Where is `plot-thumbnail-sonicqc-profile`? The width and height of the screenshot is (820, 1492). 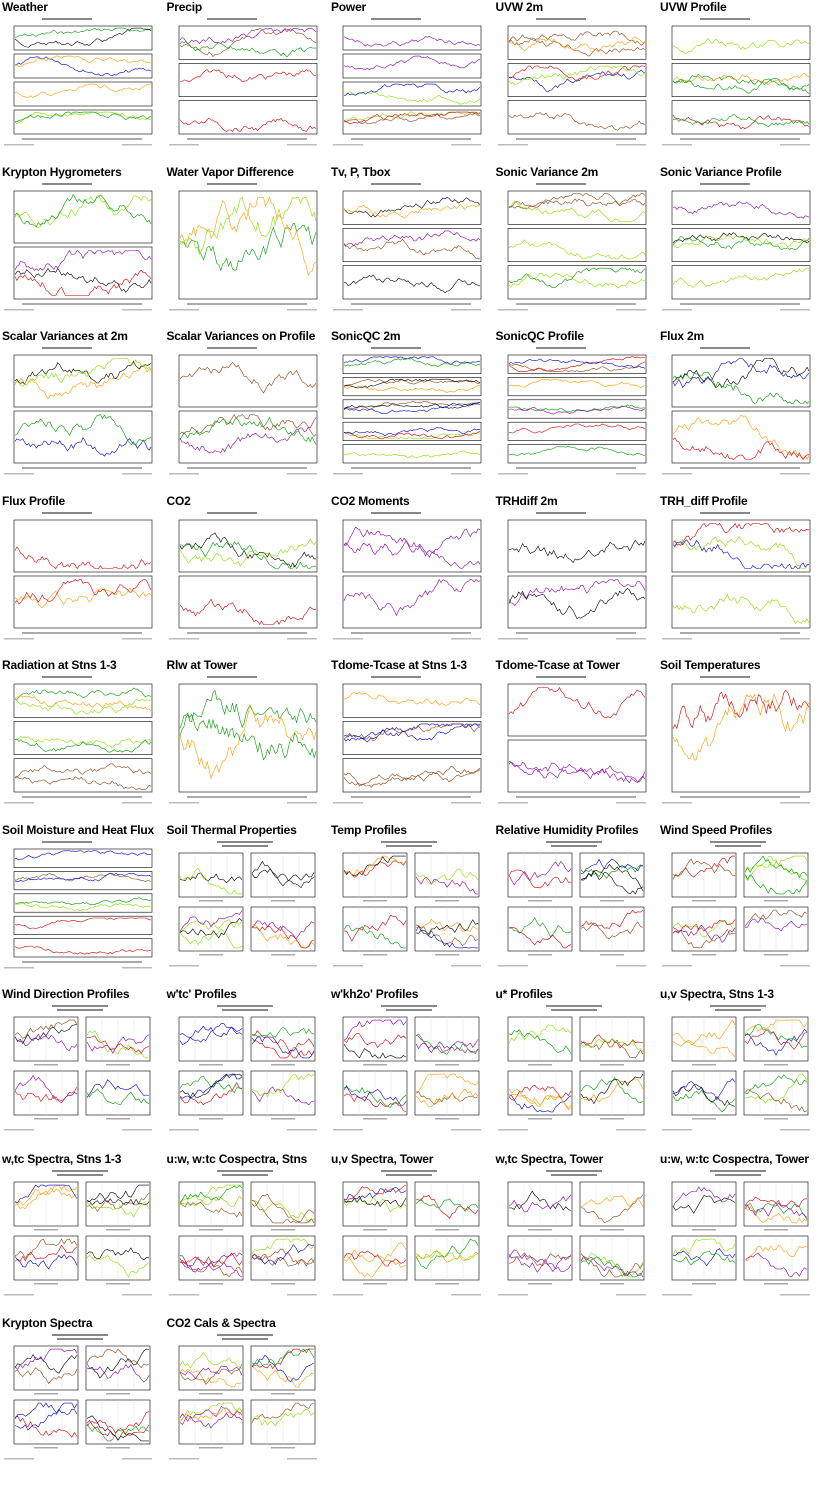
plot-thumbnail-sonicqc-profile is located at coordinates (573, 411).